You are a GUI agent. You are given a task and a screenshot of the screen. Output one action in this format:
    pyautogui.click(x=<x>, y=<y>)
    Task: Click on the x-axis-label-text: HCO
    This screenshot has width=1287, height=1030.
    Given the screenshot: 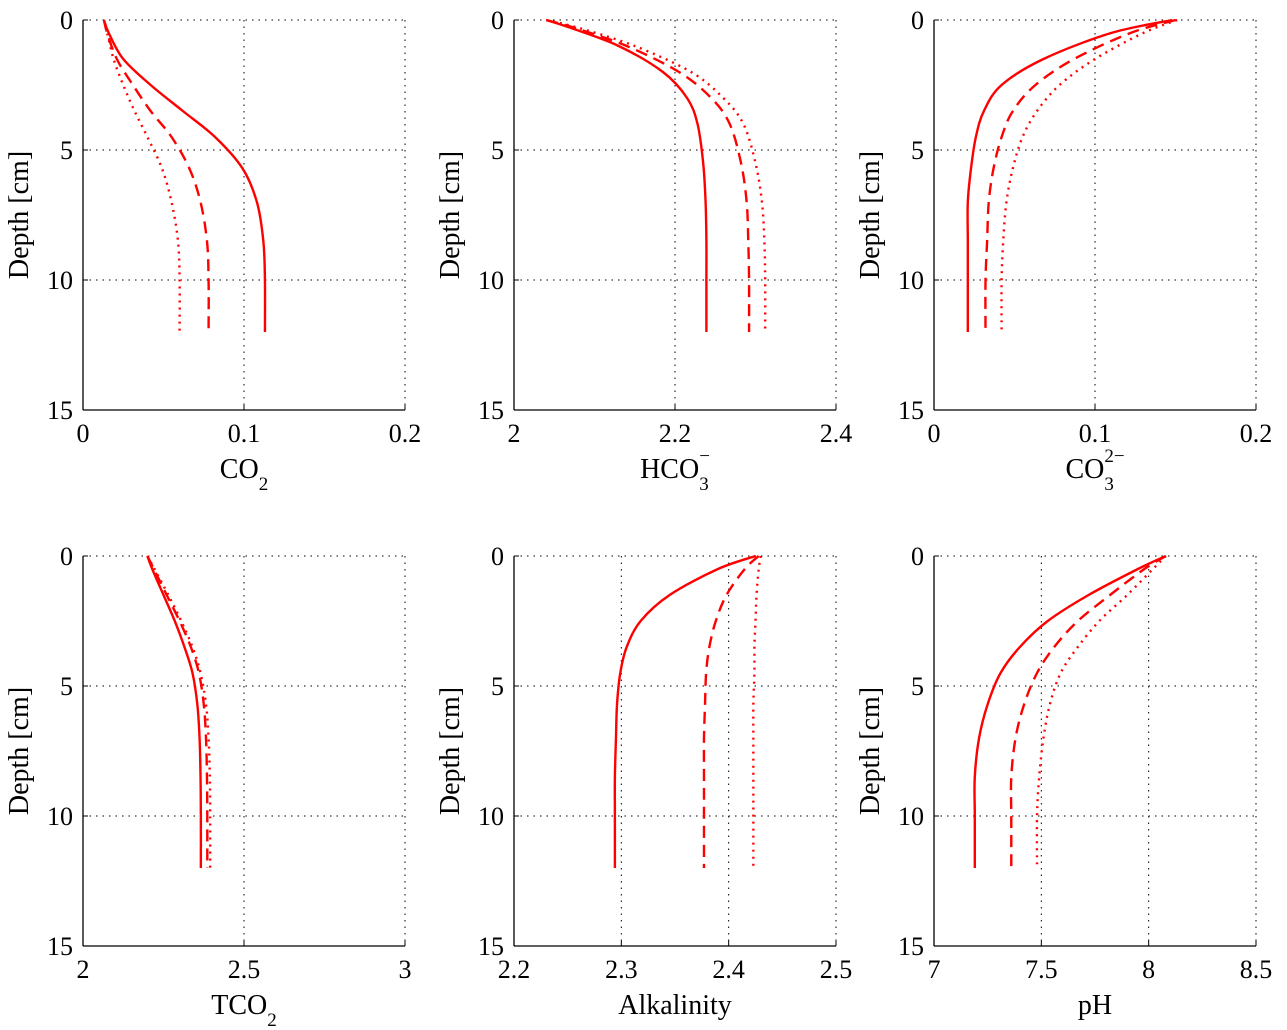 What is the action you would take?
    pyautogui.click(x=669, y=469)
    